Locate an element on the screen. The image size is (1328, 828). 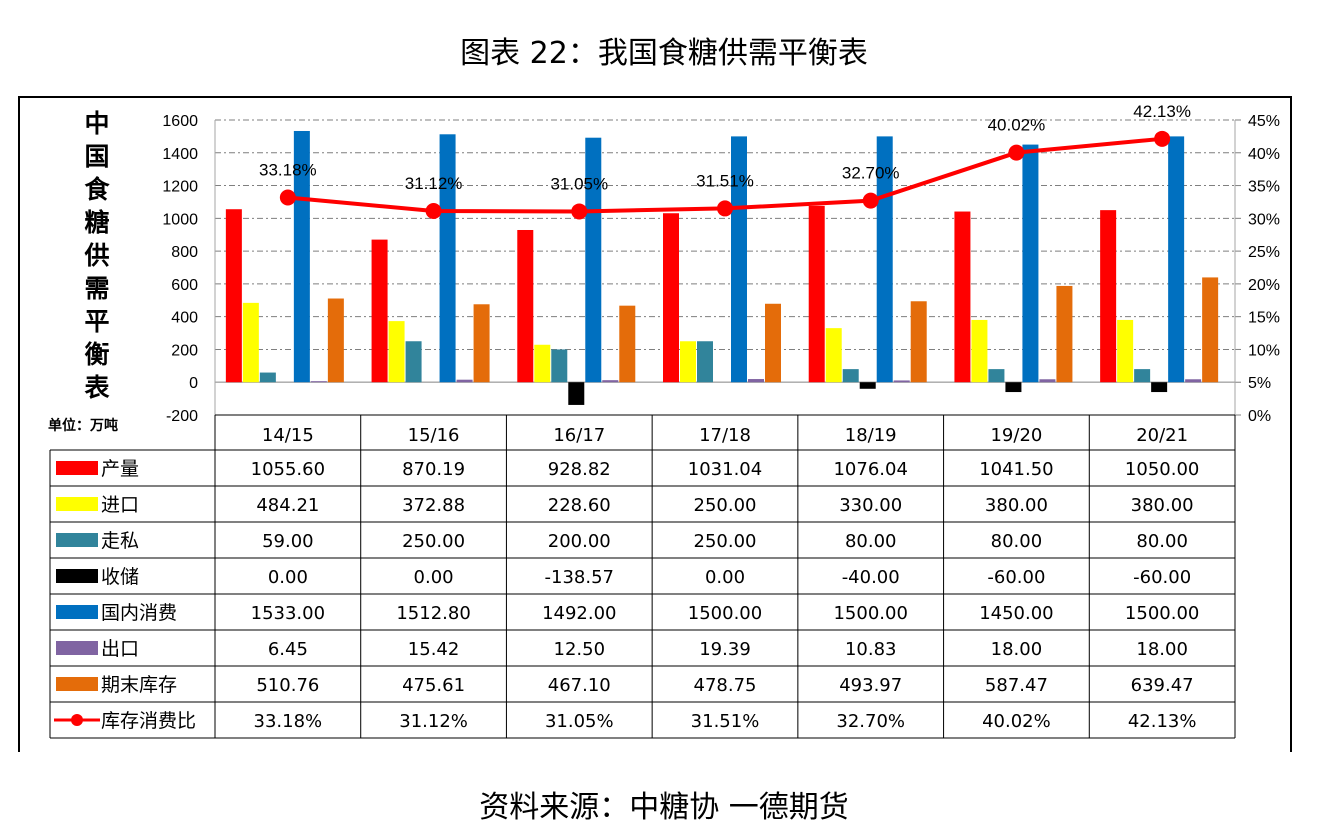
table-cell: 10.83 is located at coordinates (871, 649).